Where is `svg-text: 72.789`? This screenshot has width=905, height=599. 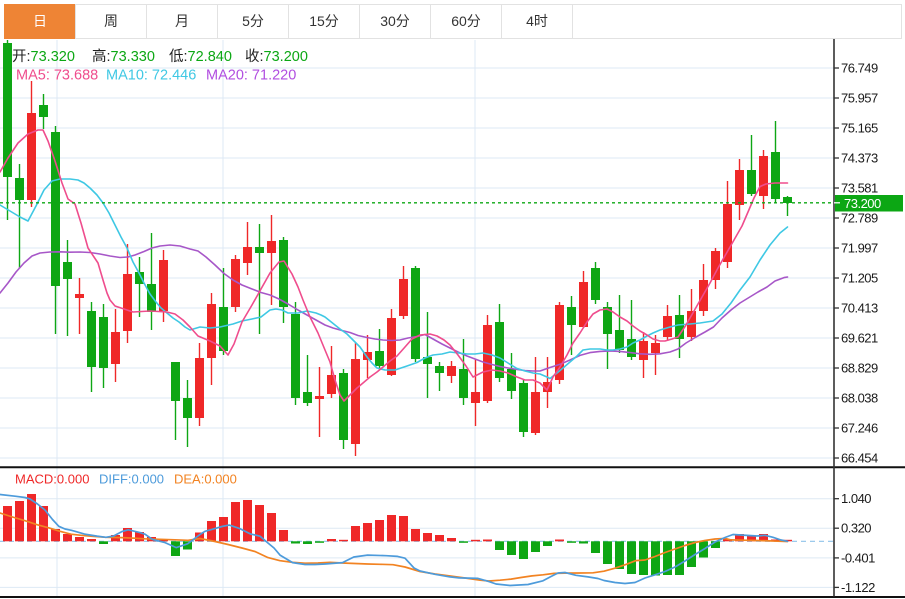 svg-text: 72.789 is located at coordinates (859, 218).